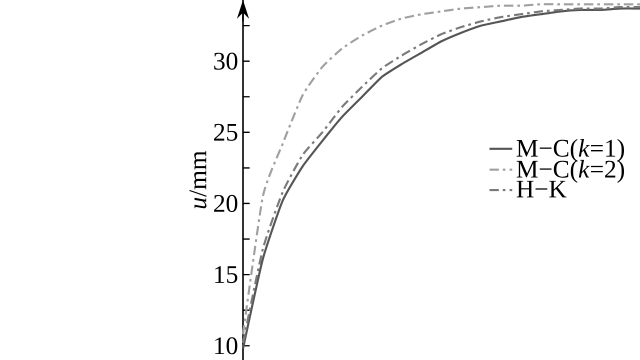 The height and width of the screenshot is (360, 640). Describe the element at coordinates (226, 345) in the screenshot. I see `y-tick-label: 10` at that location.